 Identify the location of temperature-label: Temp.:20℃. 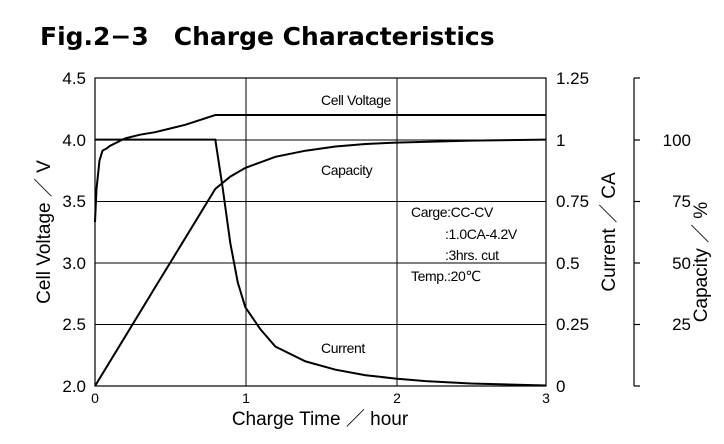
(446, 276).